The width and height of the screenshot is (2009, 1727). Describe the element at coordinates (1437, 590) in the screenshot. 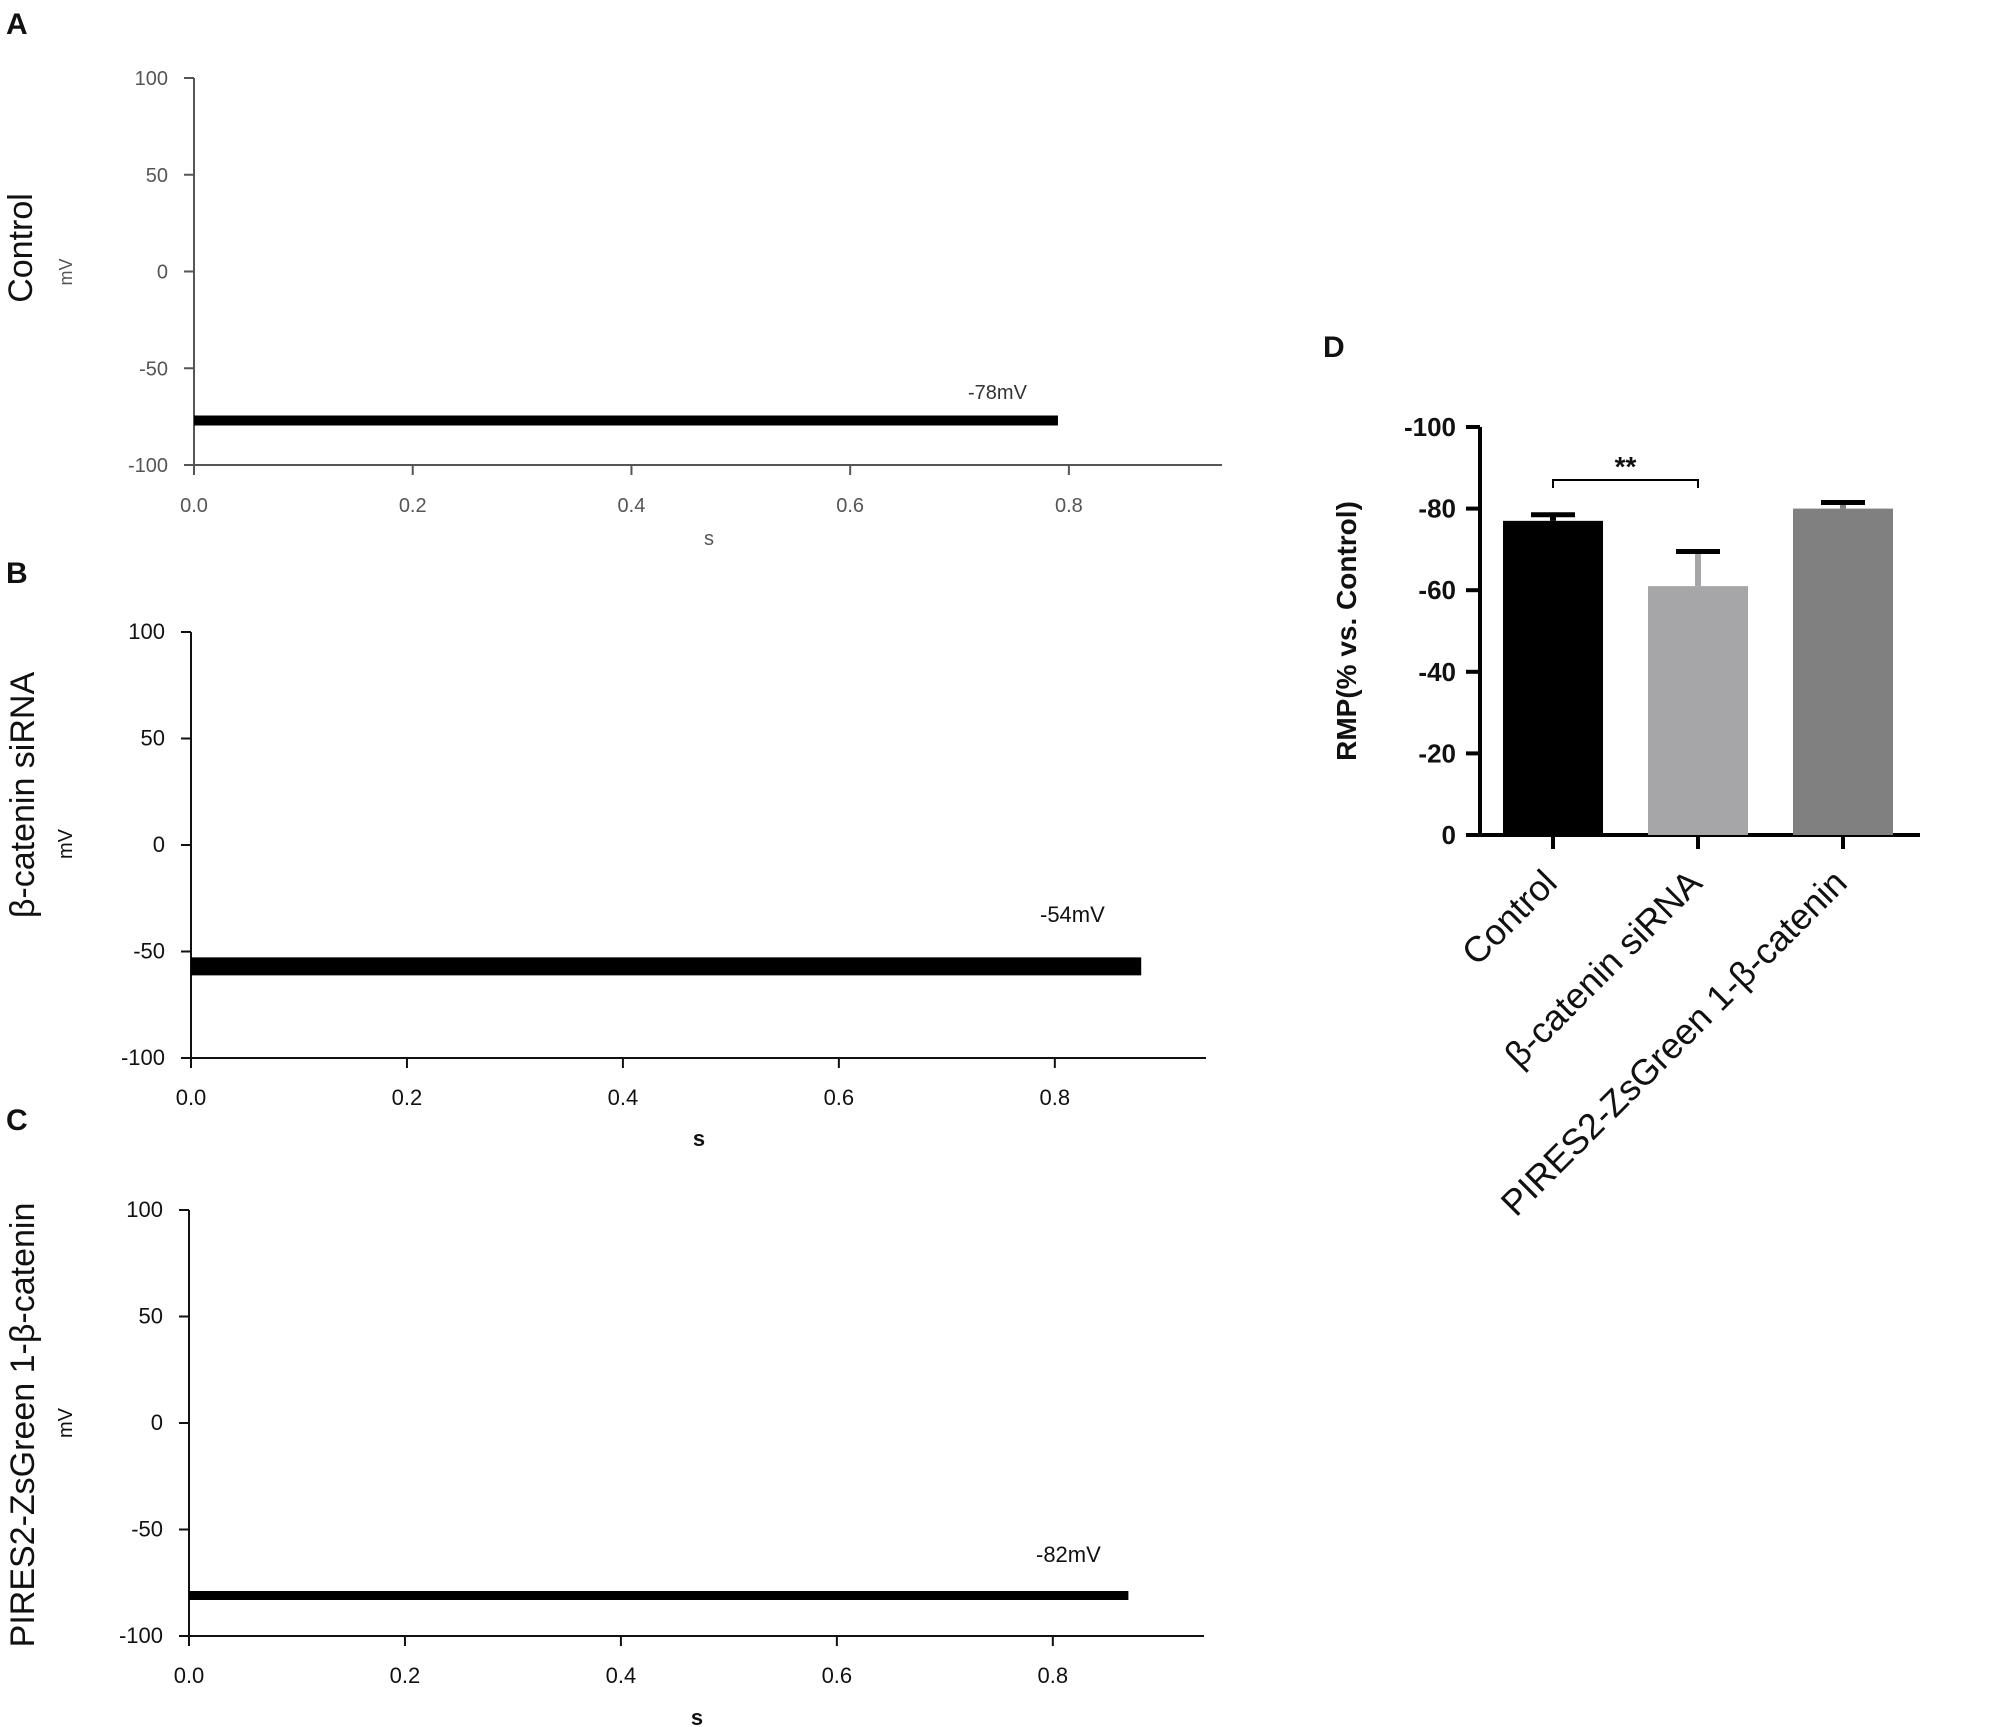

I see `y-tick-label: -60` at that location.